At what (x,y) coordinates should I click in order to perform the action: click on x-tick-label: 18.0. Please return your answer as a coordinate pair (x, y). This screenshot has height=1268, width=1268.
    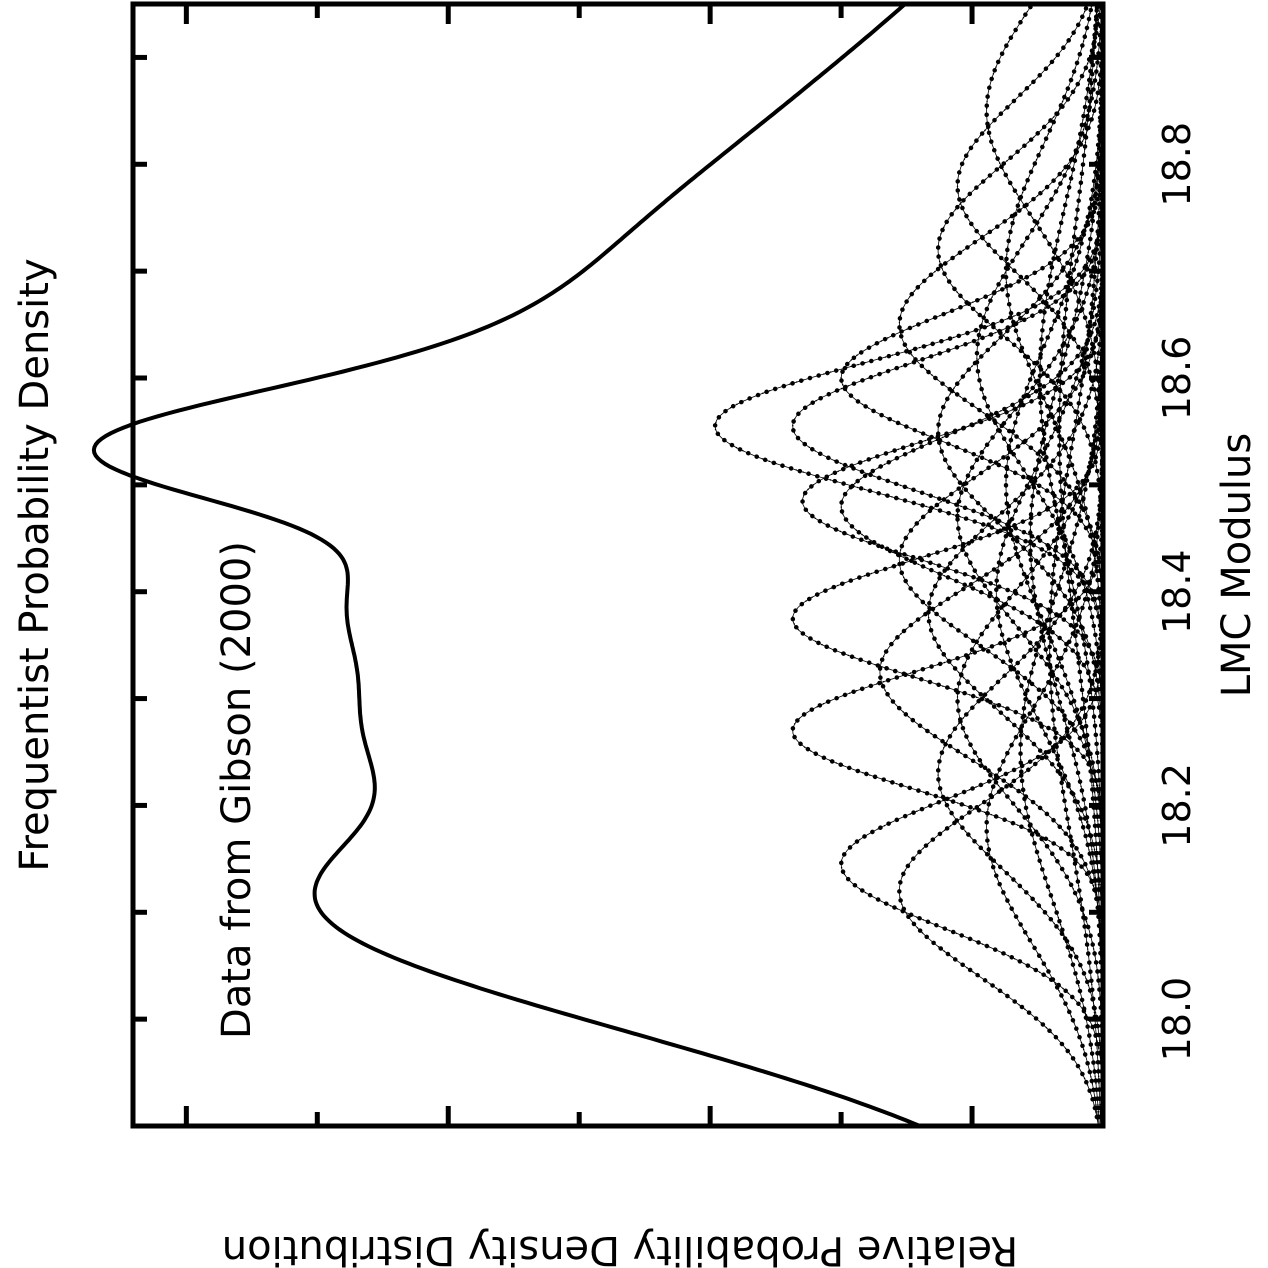
    Looking at the image, I should click on (1177, 1019).